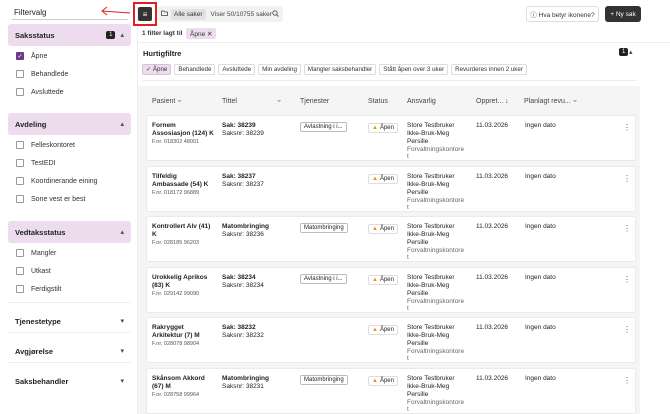  What do you see at coordinates (57, 181) in the screenshot?
I see `checkbox-koordinerande: Koordinerande eining` at bounding box center [57, 181].